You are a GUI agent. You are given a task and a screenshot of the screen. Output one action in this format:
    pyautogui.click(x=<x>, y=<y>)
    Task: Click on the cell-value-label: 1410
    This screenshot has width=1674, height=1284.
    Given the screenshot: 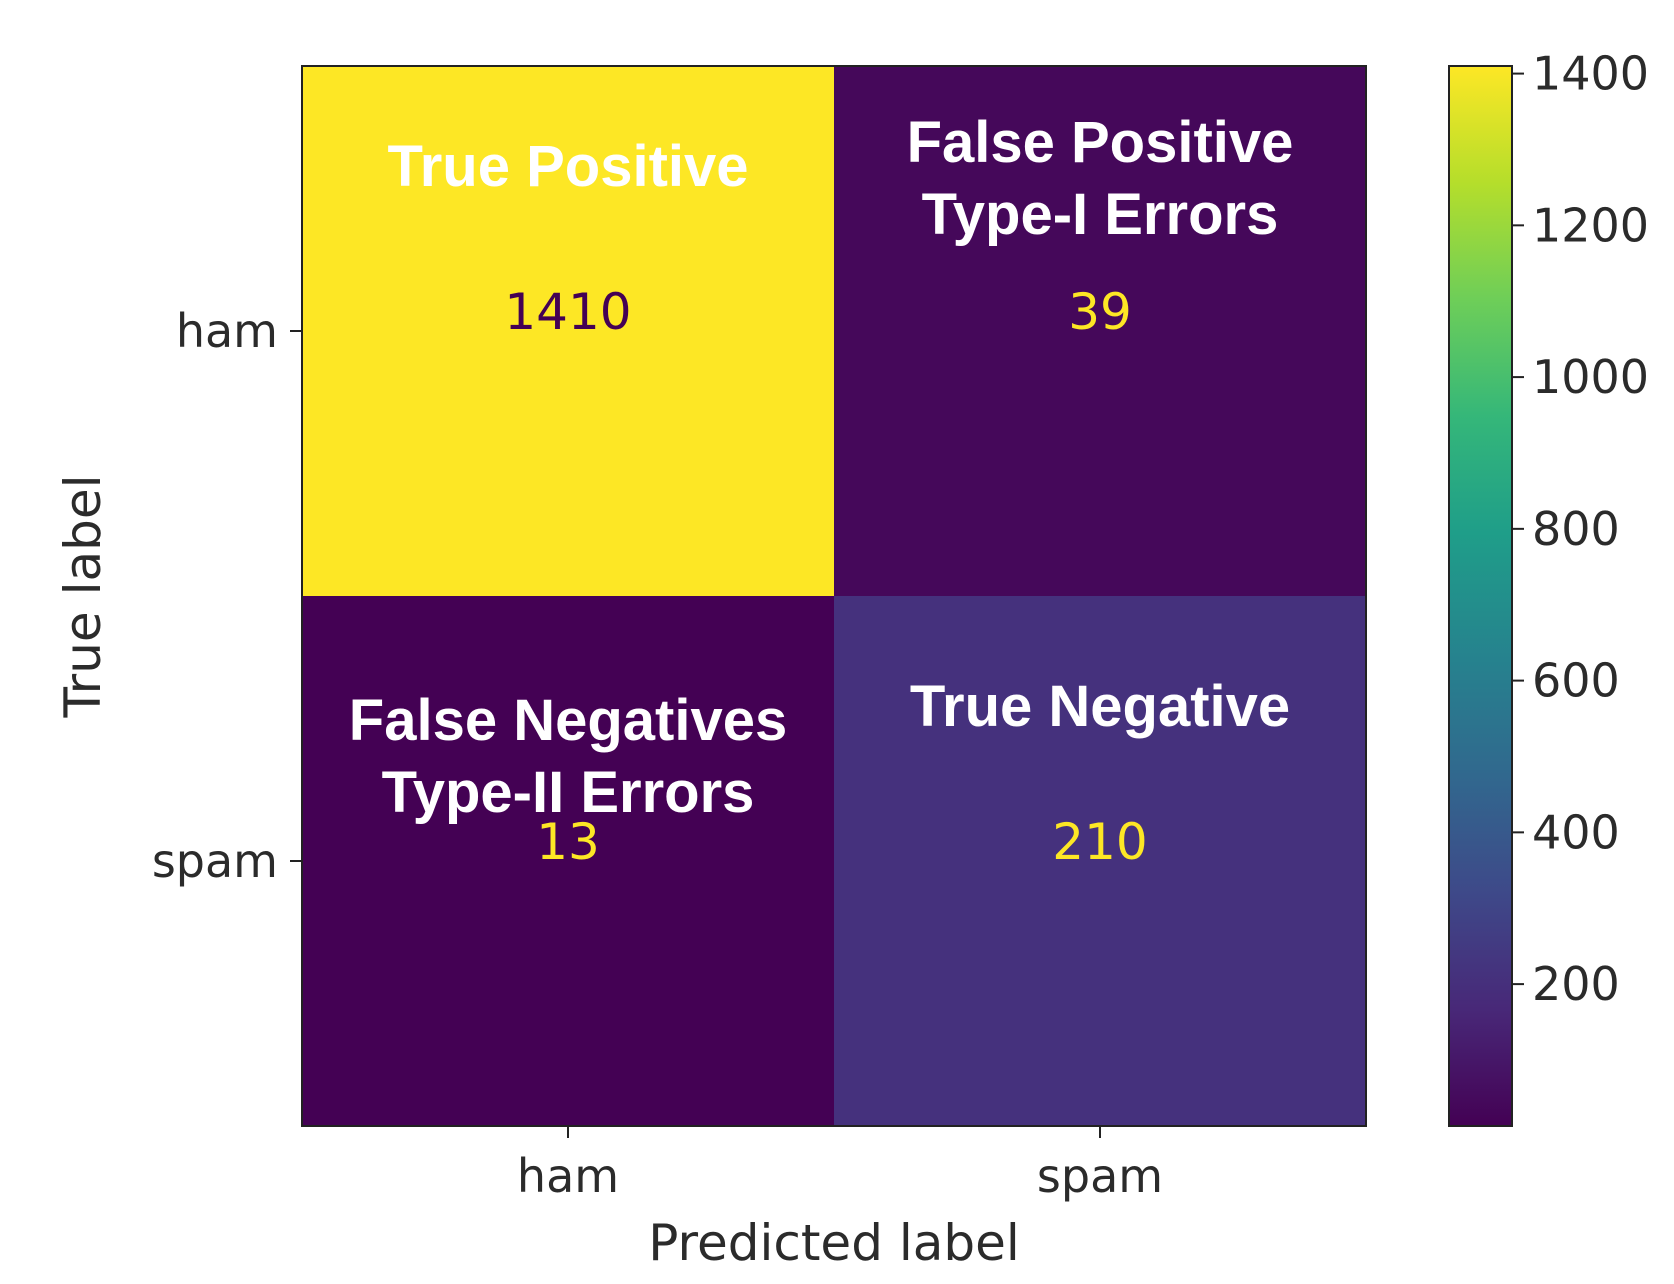 What is the action you would take?
    pyautogui.click(x=567, y=312)
    